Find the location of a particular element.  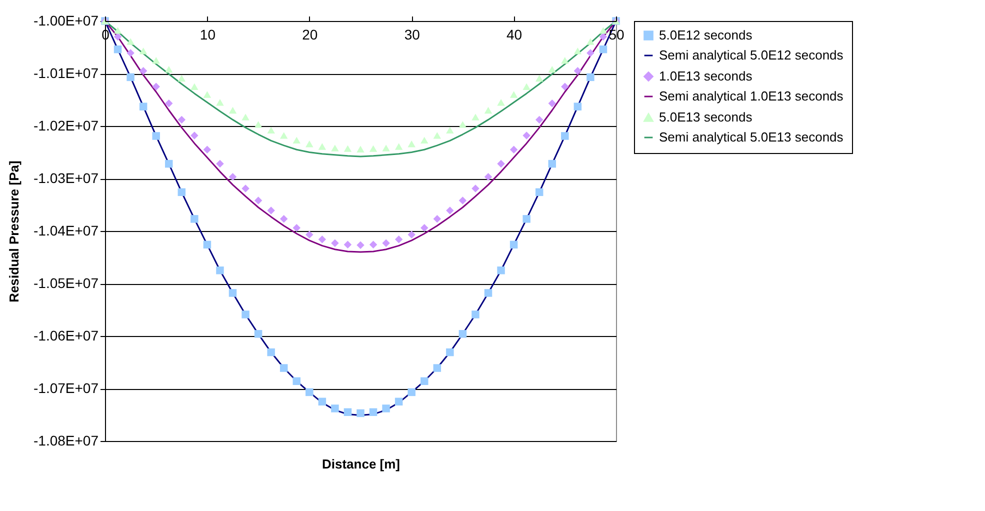

y-axis-title: Residual Pressure [Pa] is located at coordinates (14, 231).